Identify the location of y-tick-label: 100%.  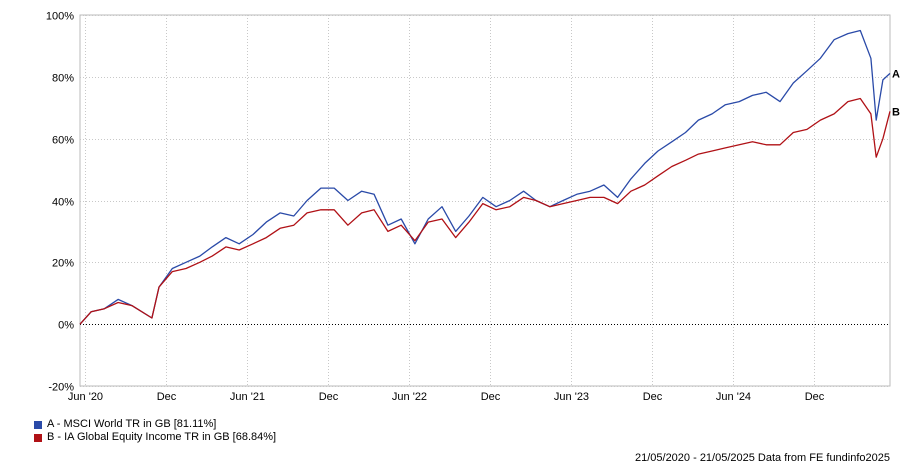
(60, 17).